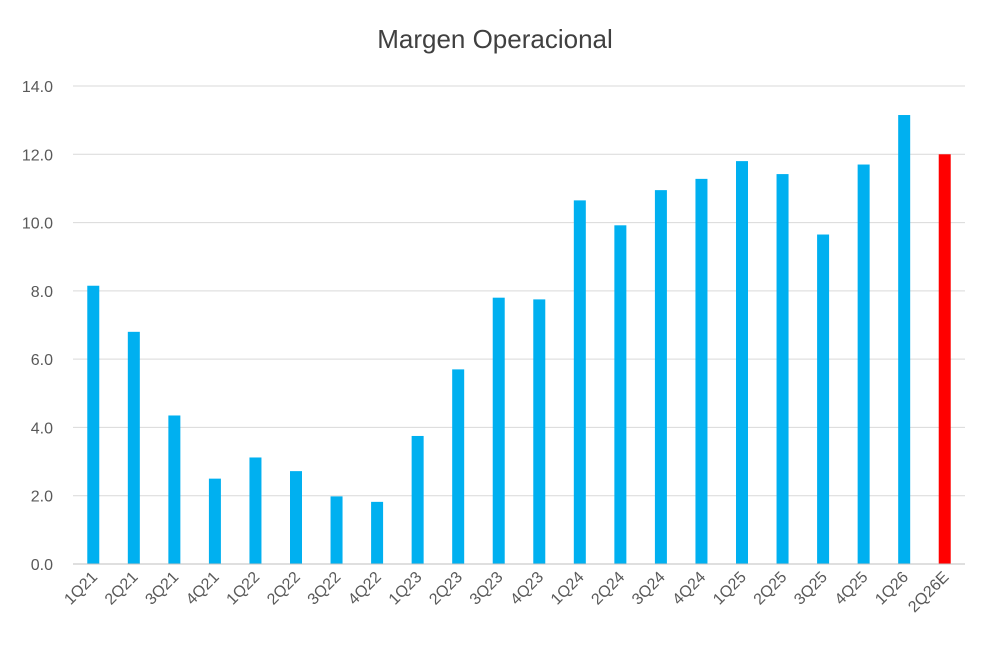 Image resolution: width=990 pixels, height=651 pixels. What do you see at coordinates (730, 589) in the screenshot?
I see `x-tick-label: 1Q25` at bounding box center [730, 589].